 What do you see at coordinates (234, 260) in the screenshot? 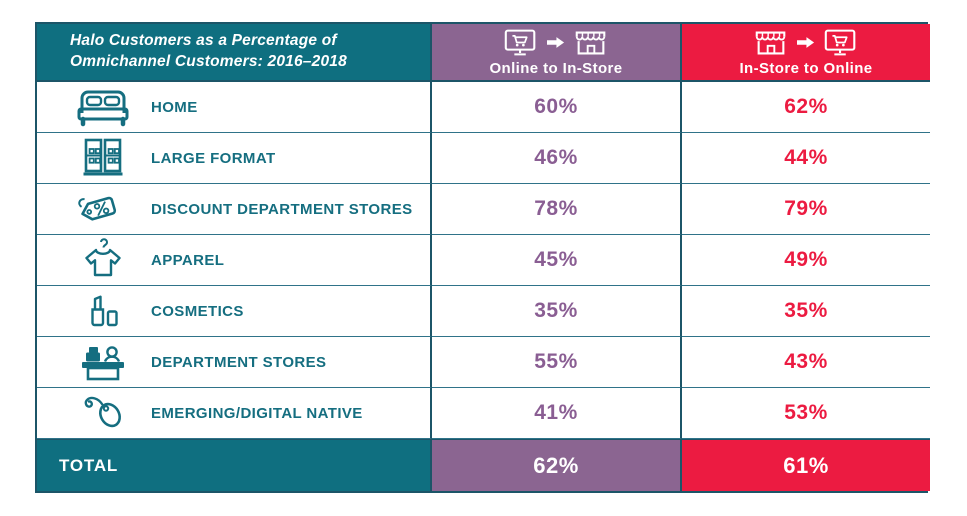
I see `table-row-apparel: APPAREL` at bounding box center [234, 260].